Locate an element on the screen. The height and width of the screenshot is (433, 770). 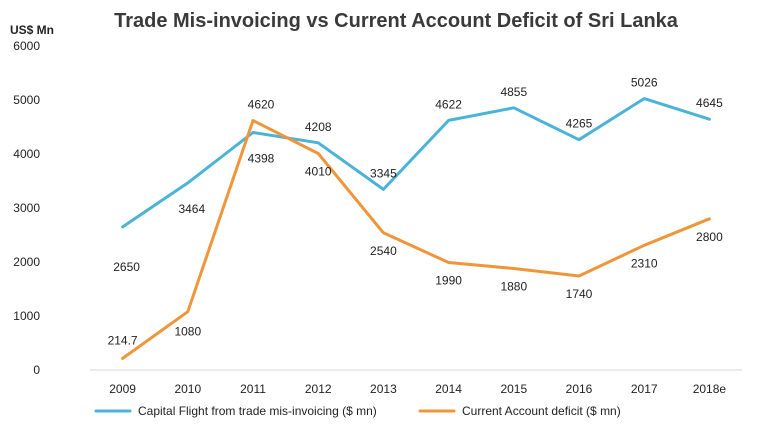
data-label: 4855 is located at coordinates (513, 92).